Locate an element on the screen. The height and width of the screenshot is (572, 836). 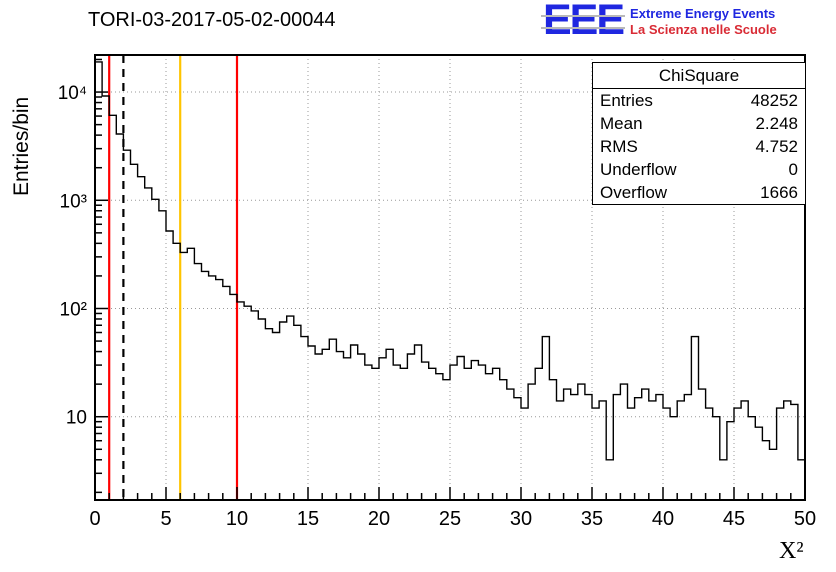
stats-row-overflow: Overflow 1666 is located at coordinates (699, 192).